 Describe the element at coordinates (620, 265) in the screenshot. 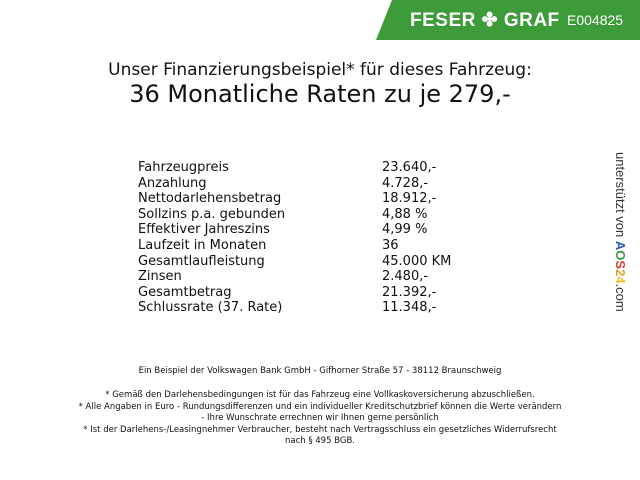

I see `aos-letter: S` at that location.